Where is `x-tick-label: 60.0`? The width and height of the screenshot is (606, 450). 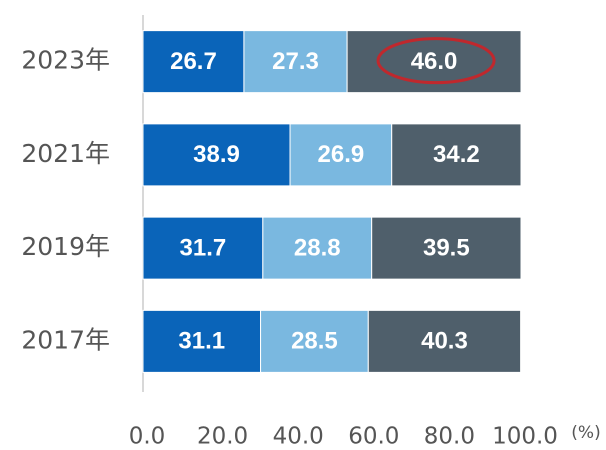
x-tick-label: 60.0 is located at coordinates (373, 437).